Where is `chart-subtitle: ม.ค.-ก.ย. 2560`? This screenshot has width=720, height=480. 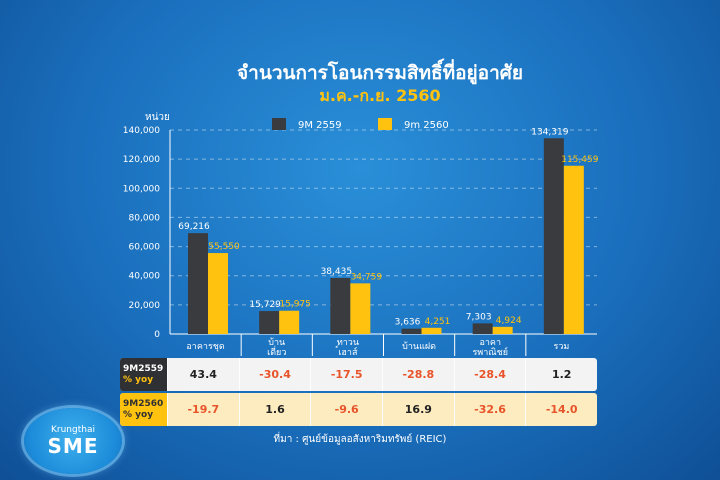
chart-subtitle: ม.ค.-ก.ย. 2560 is located at coordinates (380, 95).